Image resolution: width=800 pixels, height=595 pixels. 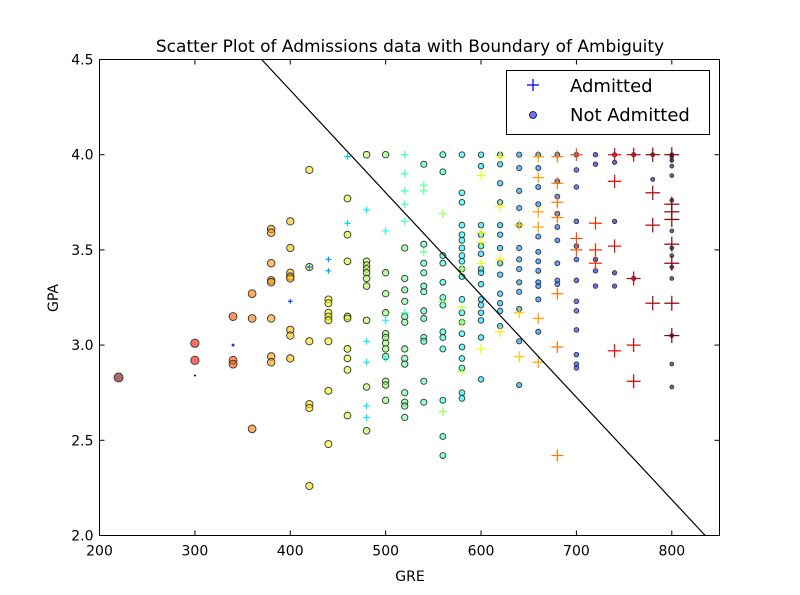 I want to click on x-axis-title: GRE, so click(x=409, y=577).